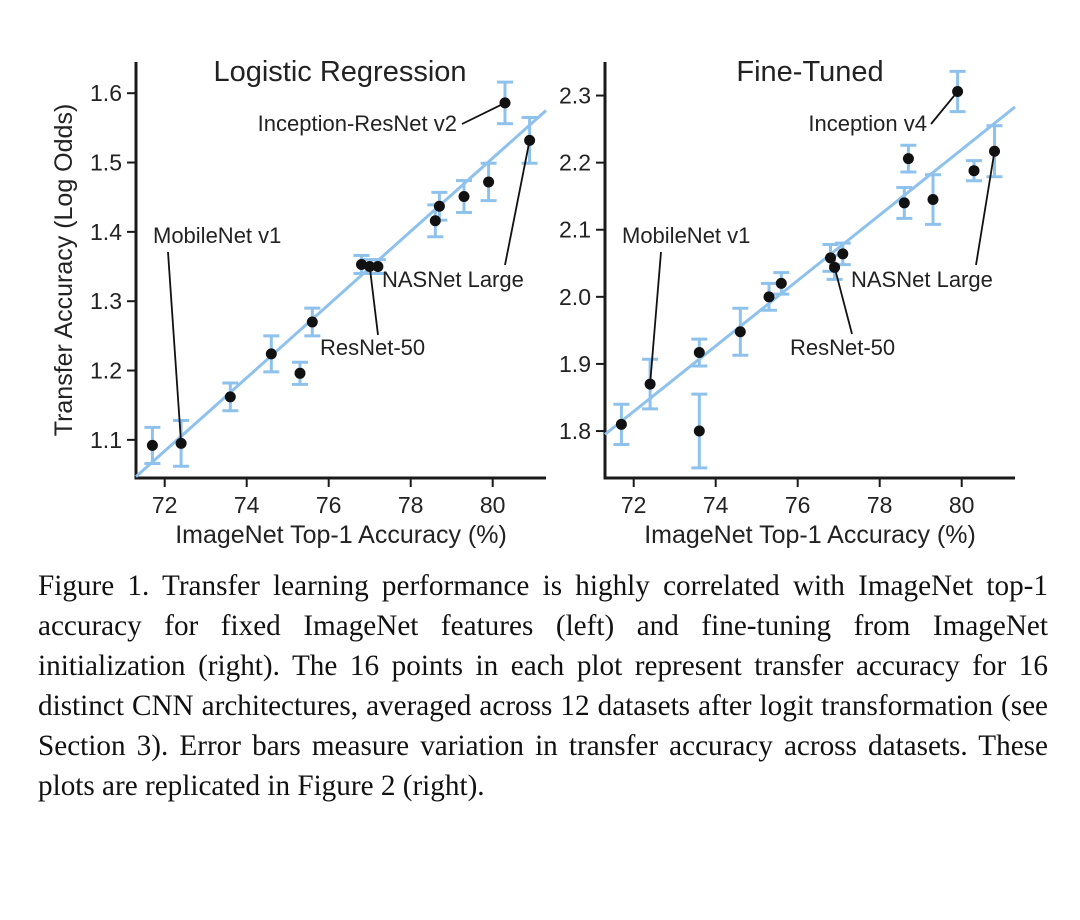 This screenshot has width=1080, height=920. I want to click on annotation-label: Inception-ResNet v2, so click(357, 123).